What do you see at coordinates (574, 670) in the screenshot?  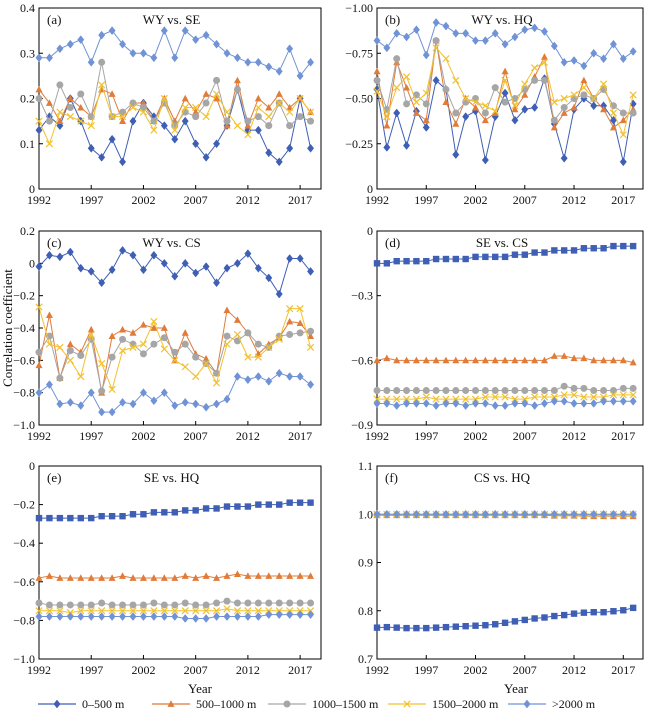 I see `x-tick-label: 2012` at bounding box center [574, 670].